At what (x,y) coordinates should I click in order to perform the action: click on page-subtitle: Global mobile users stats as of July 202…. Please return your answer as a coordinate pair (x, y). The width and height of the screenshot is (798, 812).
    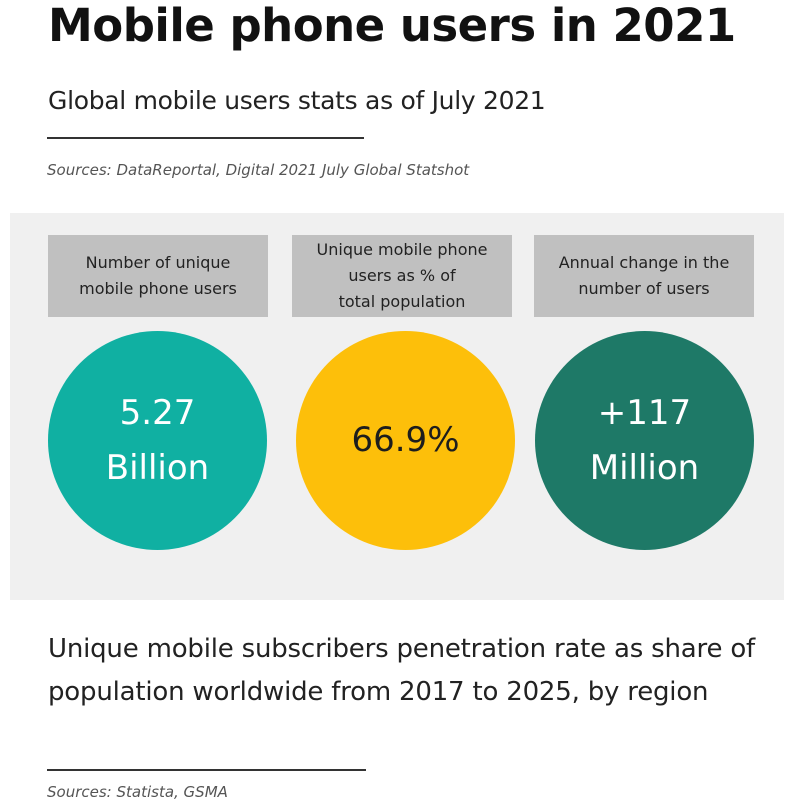
    Looking at the image, I should click on (297, 100).